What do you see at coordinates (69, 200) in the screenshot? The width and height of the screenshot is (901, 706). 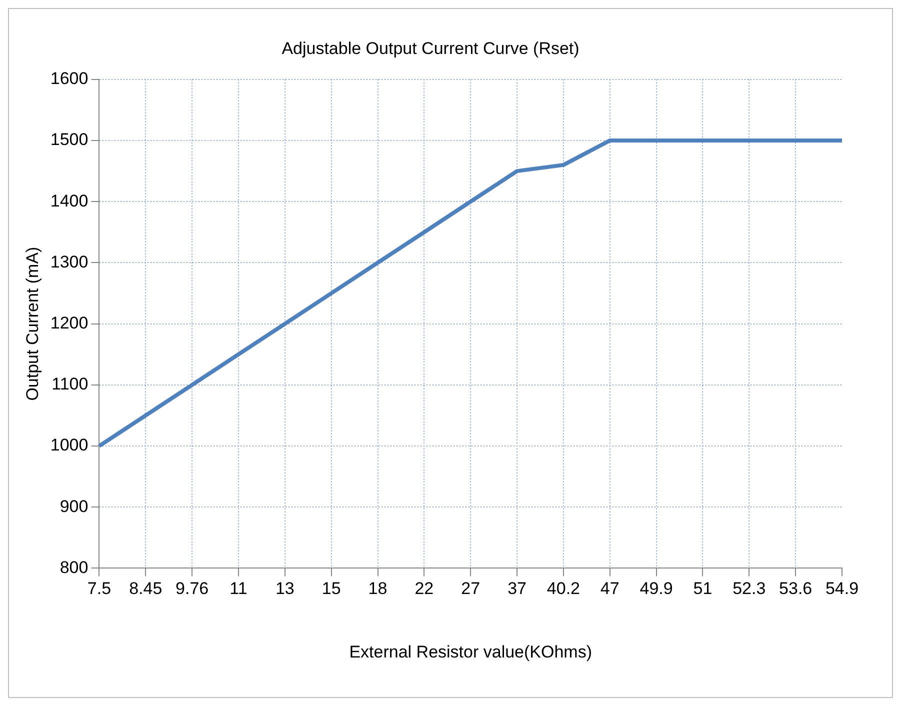 I see `y-tick-label: 1400` at bounding box center [69, 200].